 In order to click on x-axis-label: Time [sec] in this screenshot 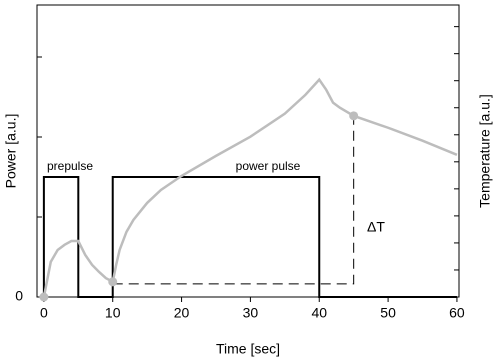, I will do `click(248, 349)`.